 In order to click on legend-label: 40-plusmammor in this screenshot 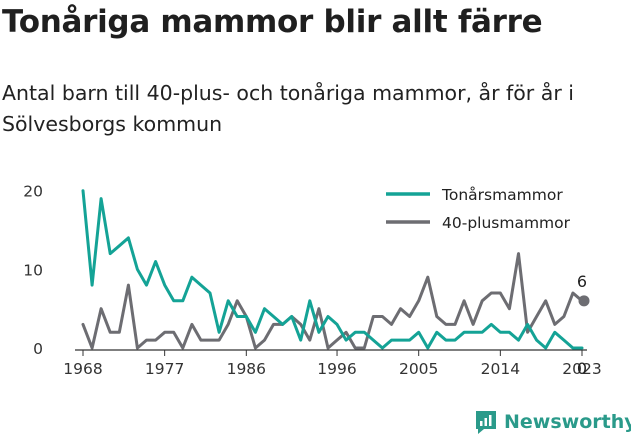, I will do `click(506, 223)`.